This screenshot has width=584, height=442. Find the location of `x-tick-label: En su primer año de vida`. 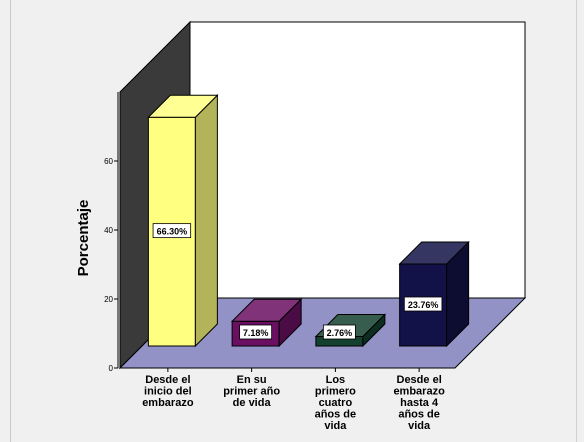

x-tick-label: En su primer año de vida is located at coordinates (251, 391).